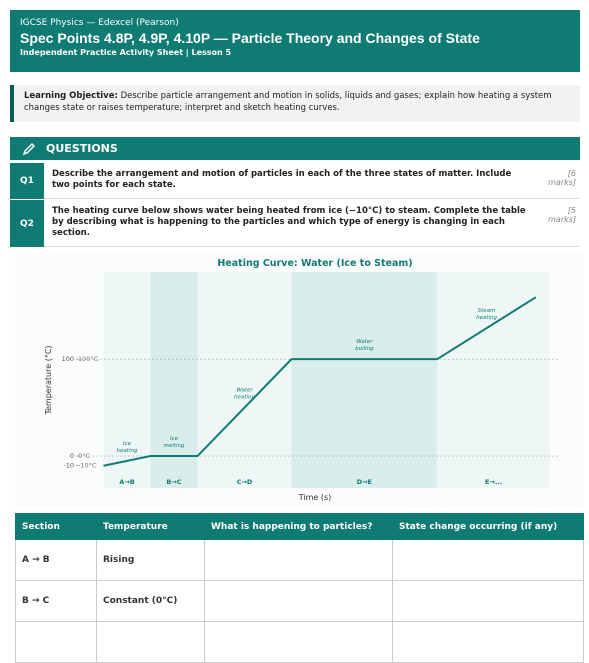 This screenshot has height=663, width=589. I want to click on cell: B → C, so click(56, 601).